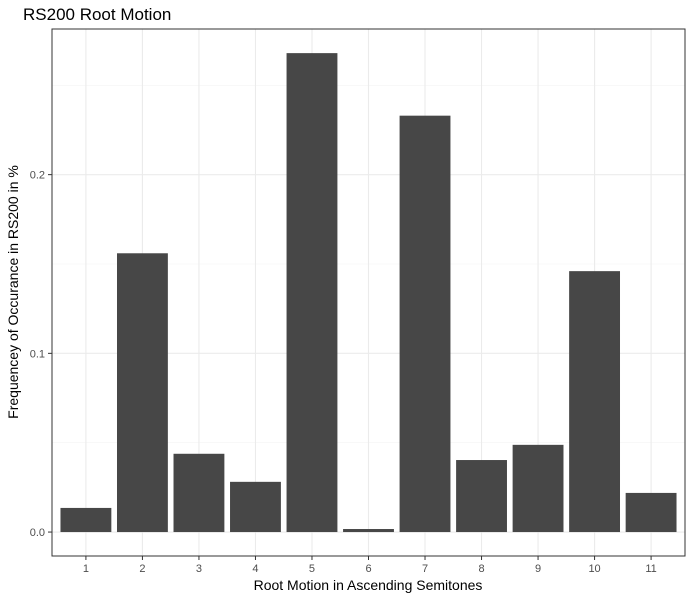  Describe the element at coordinates (199, 569) in the screenshot. I see `x-tick-label: 3` at that location.